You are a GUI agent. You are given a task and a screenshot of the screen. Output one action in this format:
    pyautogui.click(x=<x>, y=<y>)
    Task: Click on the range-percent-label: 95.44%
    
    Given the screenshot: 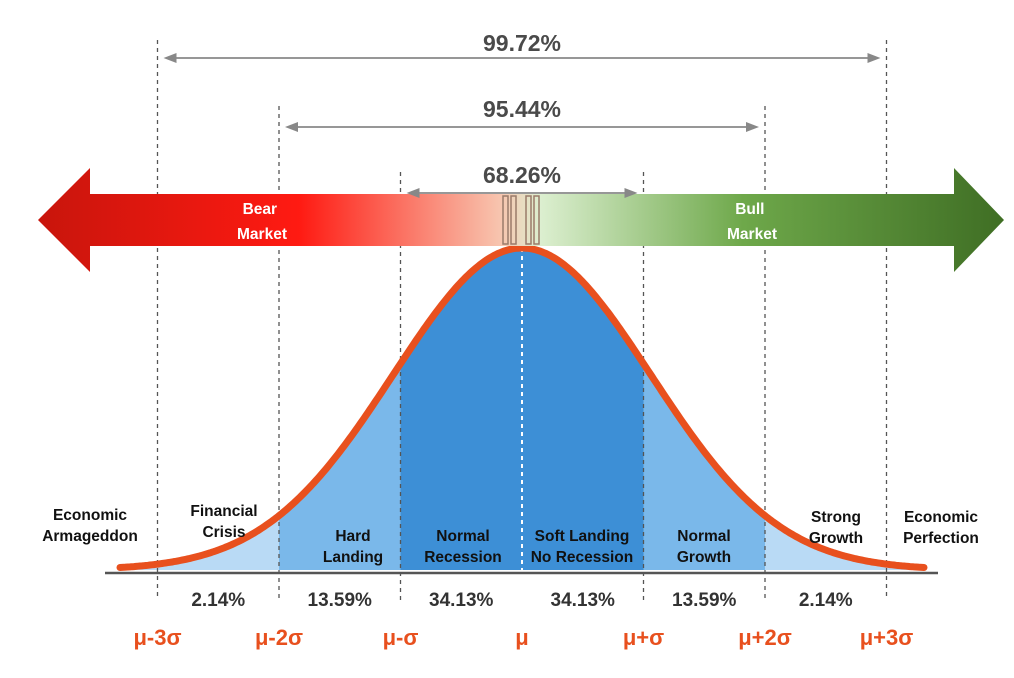 What is the action you would take?
    pyautogui.click(x=522, y=109)
    